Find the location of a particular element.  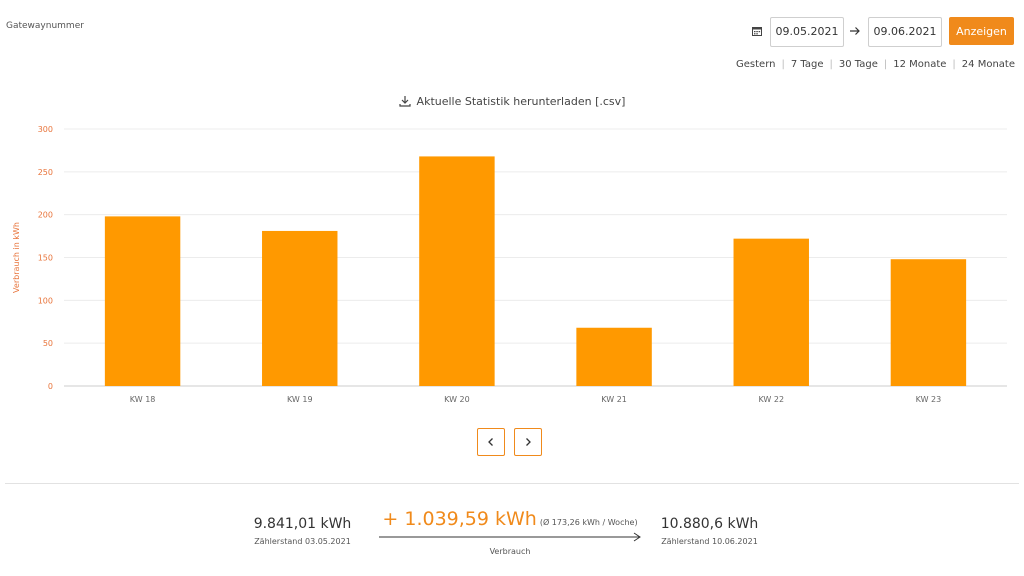

consumption-label: Verbrauch is located at coordinates (510, 551).